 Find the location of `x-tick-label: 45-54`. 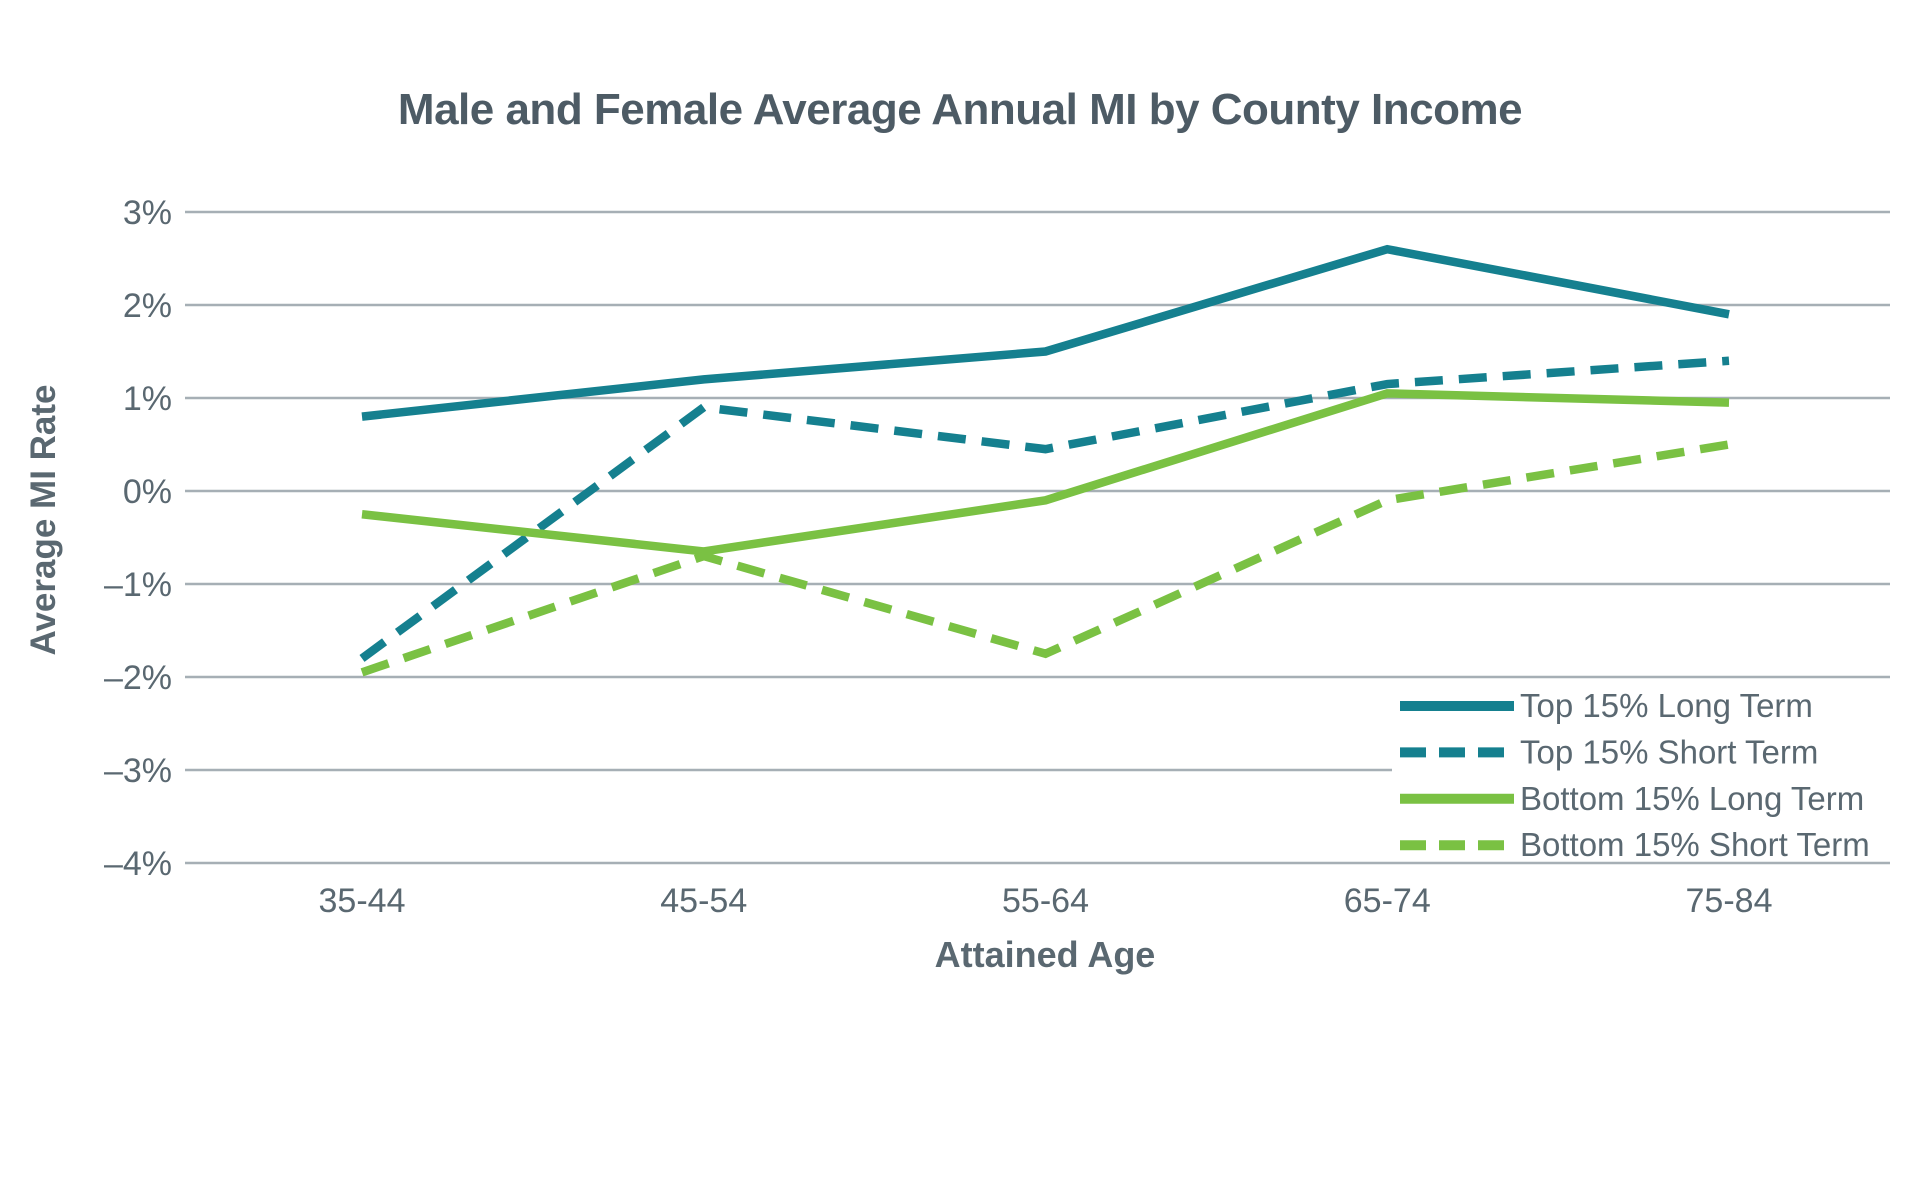

x-tick-label: 45-54 is located at coordinates (703, 901).